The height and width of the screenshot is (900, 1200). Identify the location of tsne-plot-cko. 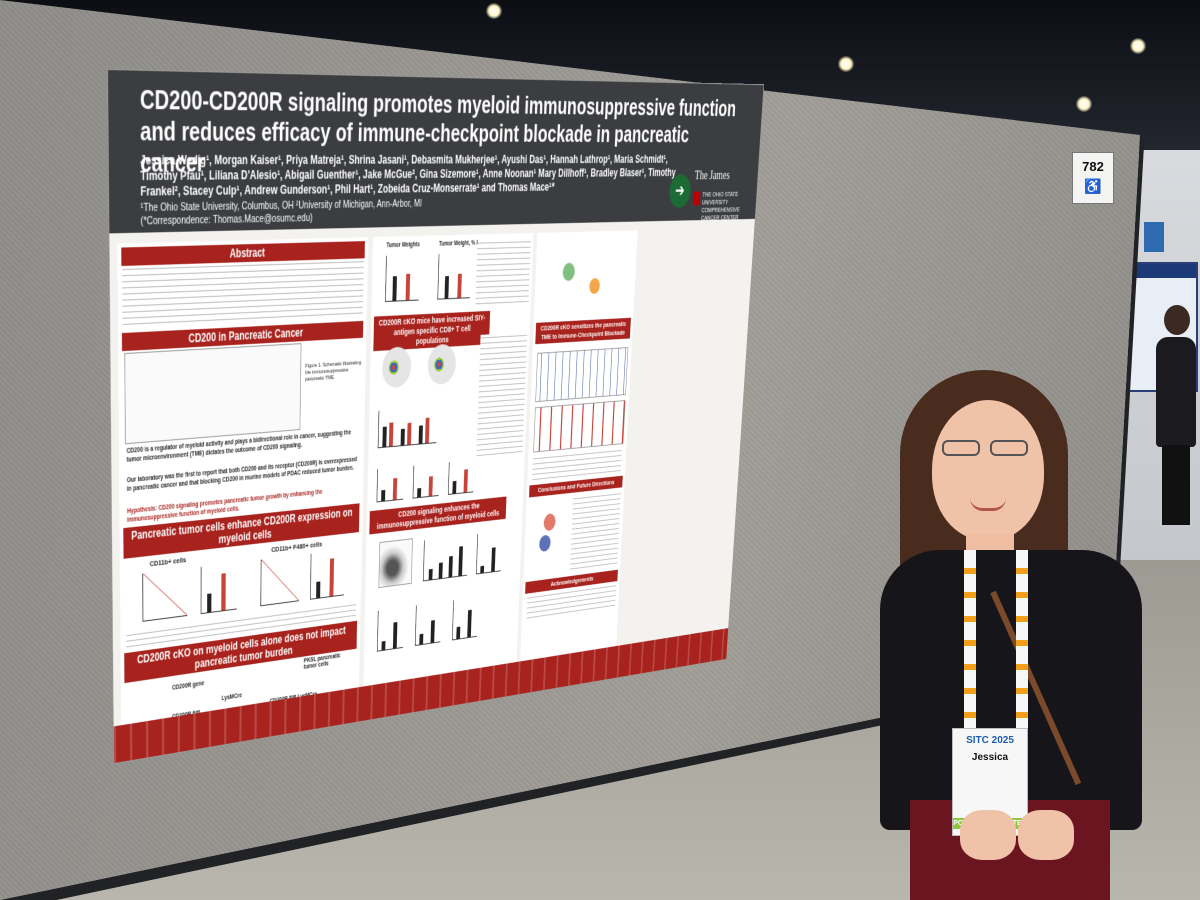
(442, 364).